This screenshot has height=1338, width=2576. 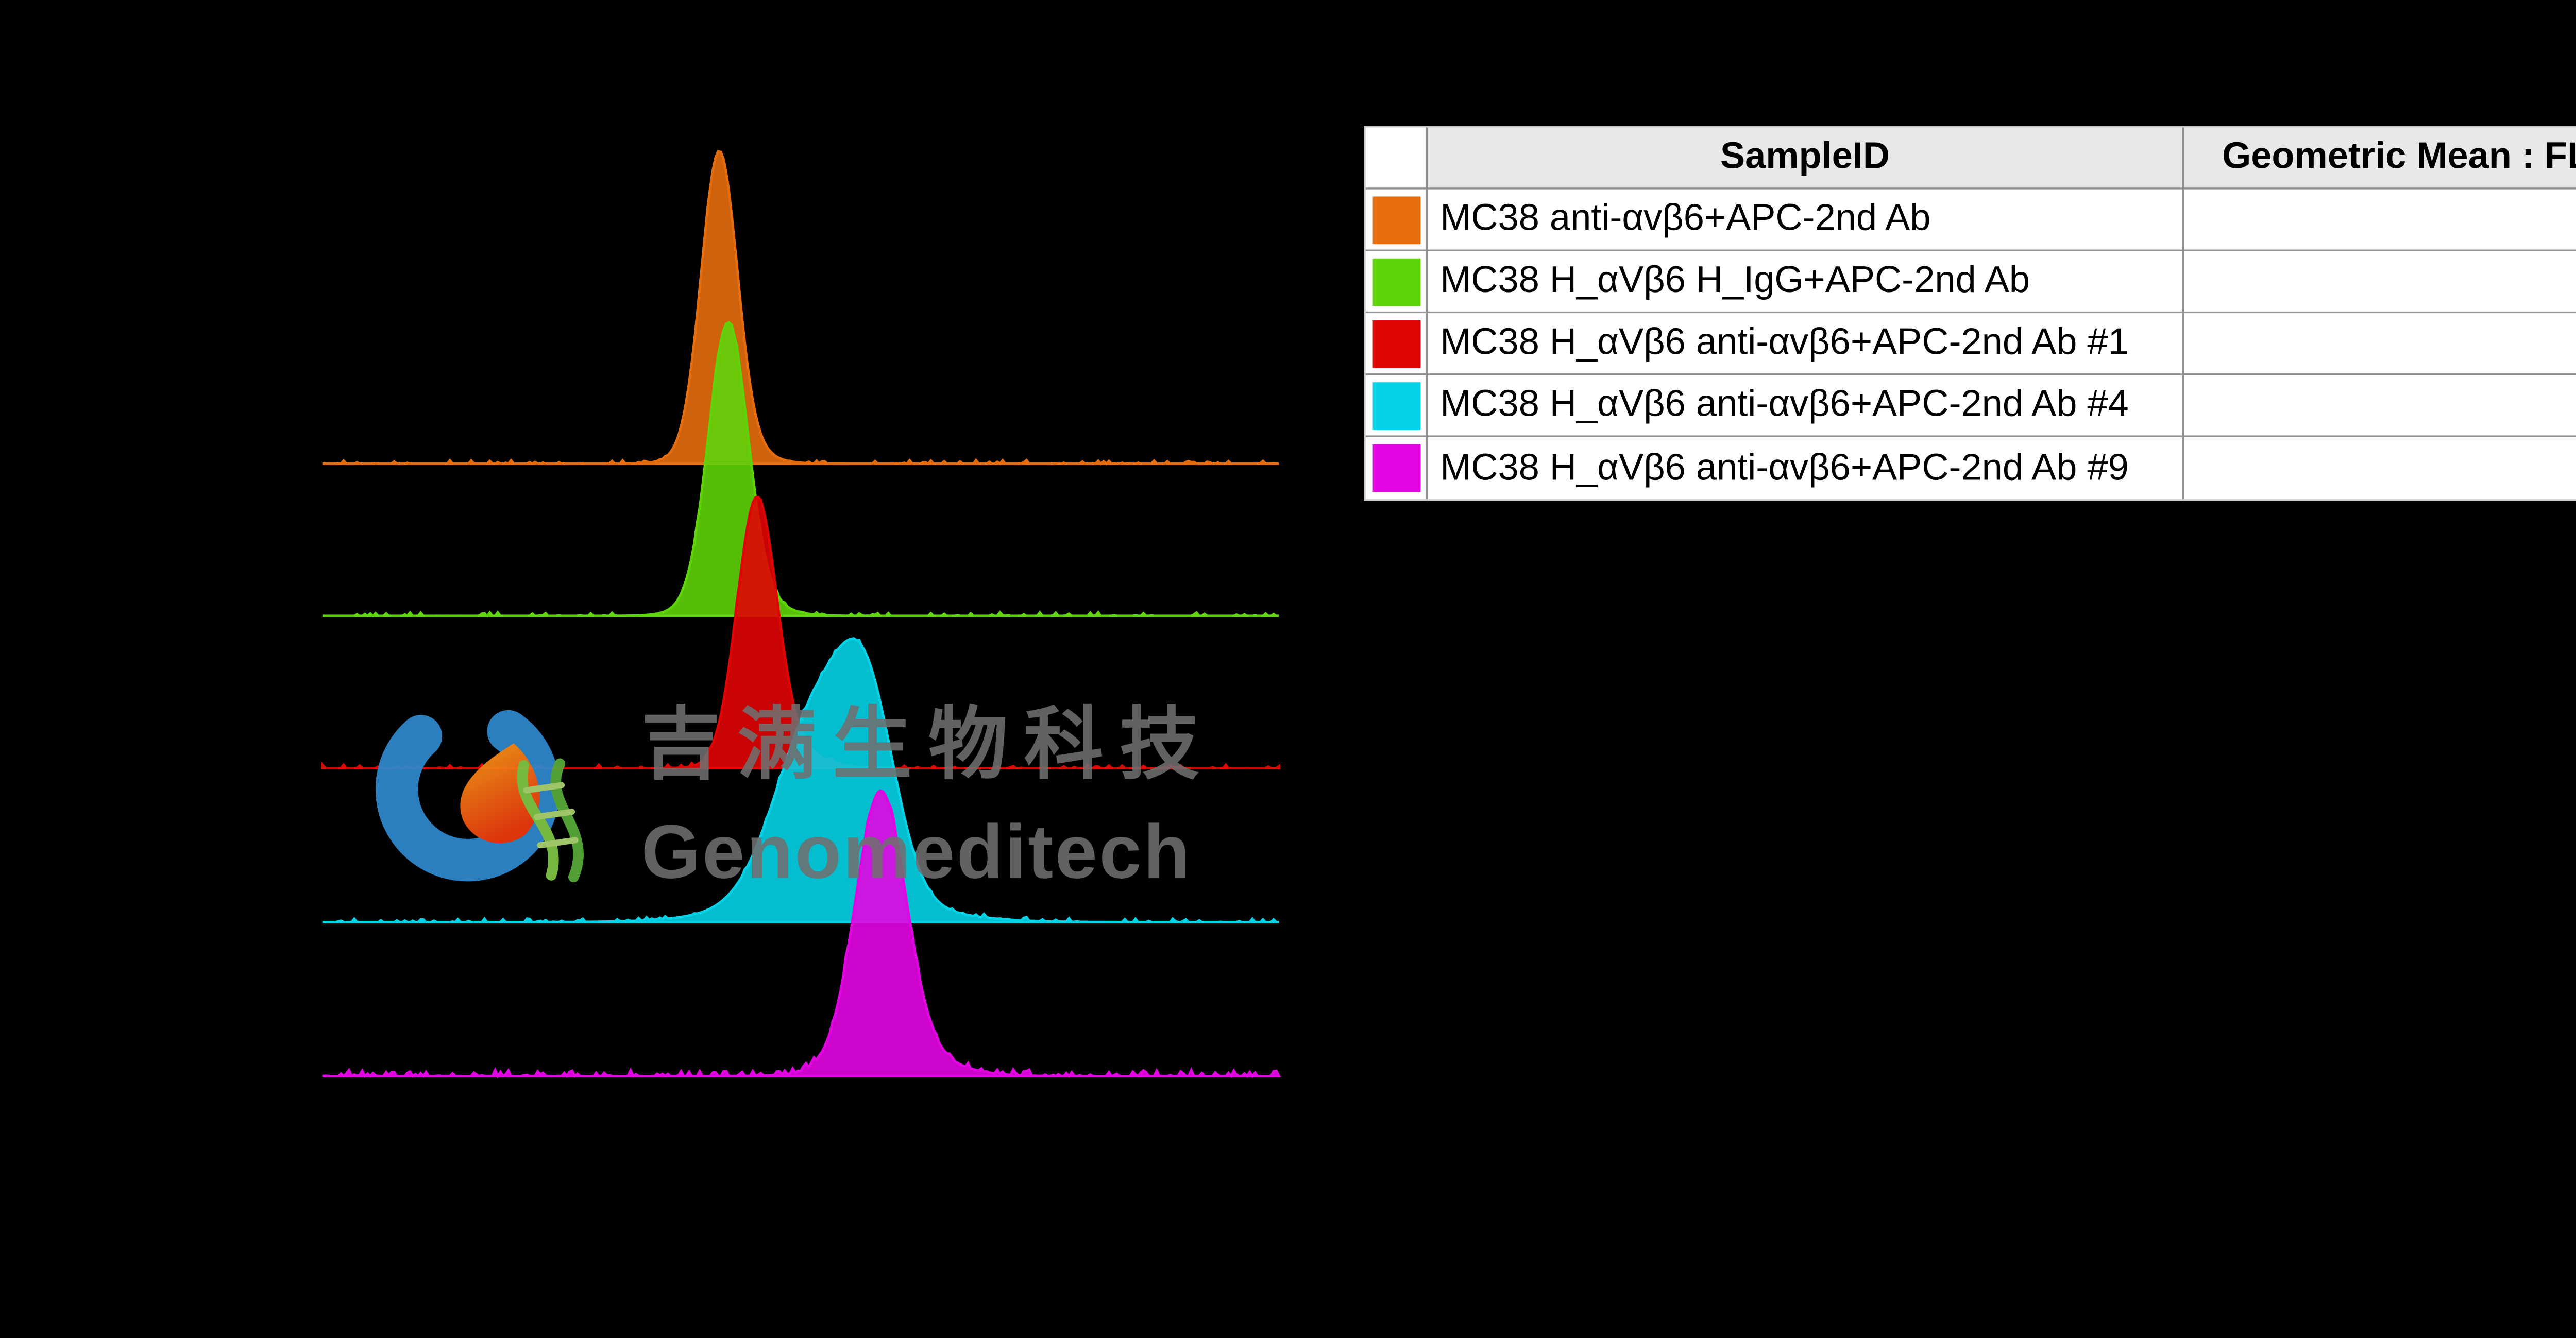 I want to click on watermark-english-text: Genomeditech, so click(x=916, y=853).